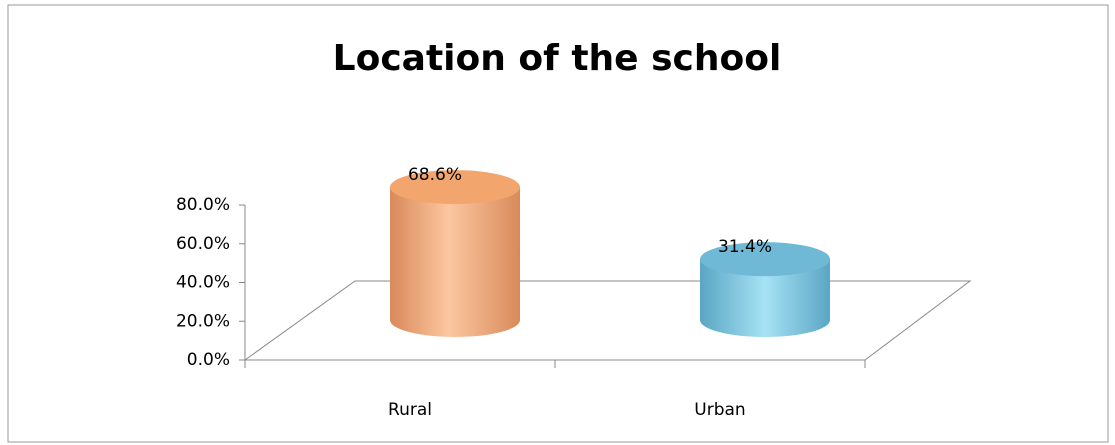 This screenshot has height=445, width=1115. I want to click on y-tick-label: 40.0%, so click(203, 283).